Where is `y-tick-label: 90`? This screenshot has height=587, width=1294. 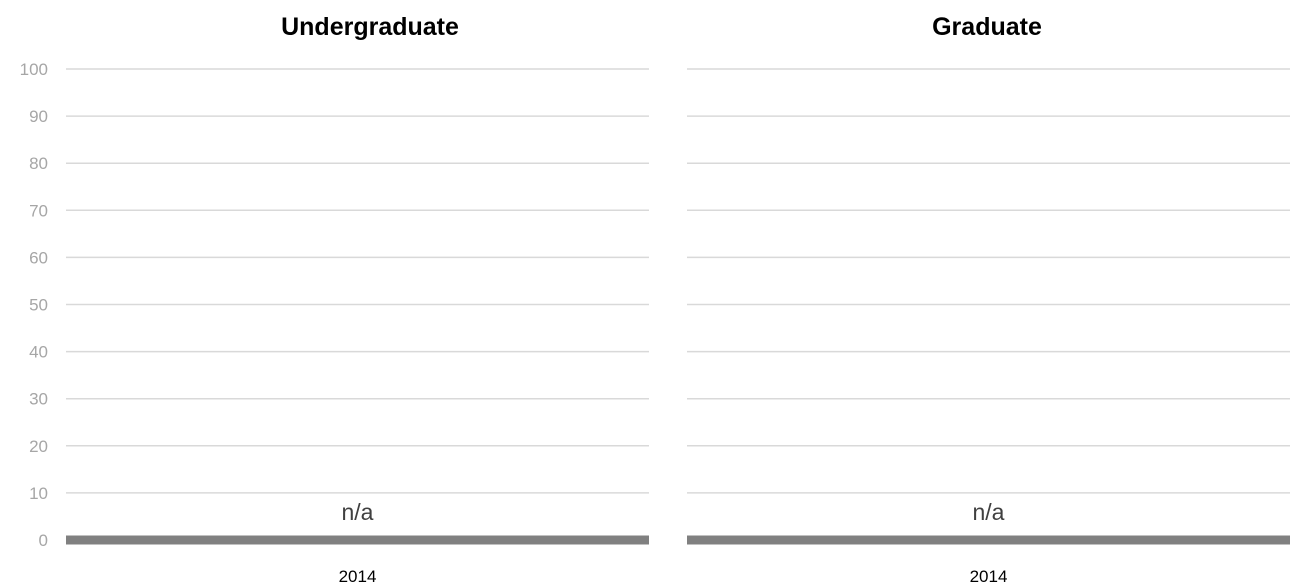
y-tick-label: 90 is located at coordinates (38, 116).